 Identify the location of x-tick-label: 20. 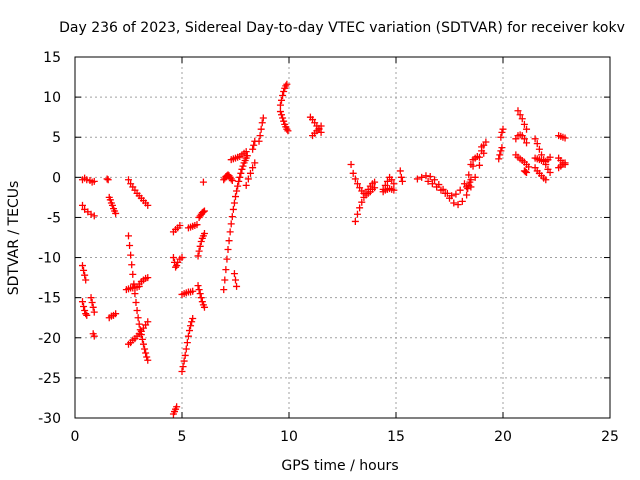
(503, 437).